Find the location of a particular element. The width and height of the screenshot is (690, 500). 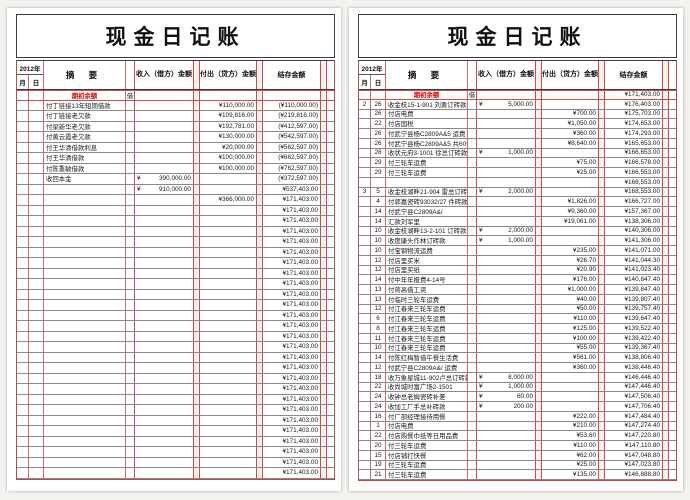

cell-summary: 付陈重敏借款 is located at coordinates (84, 168).